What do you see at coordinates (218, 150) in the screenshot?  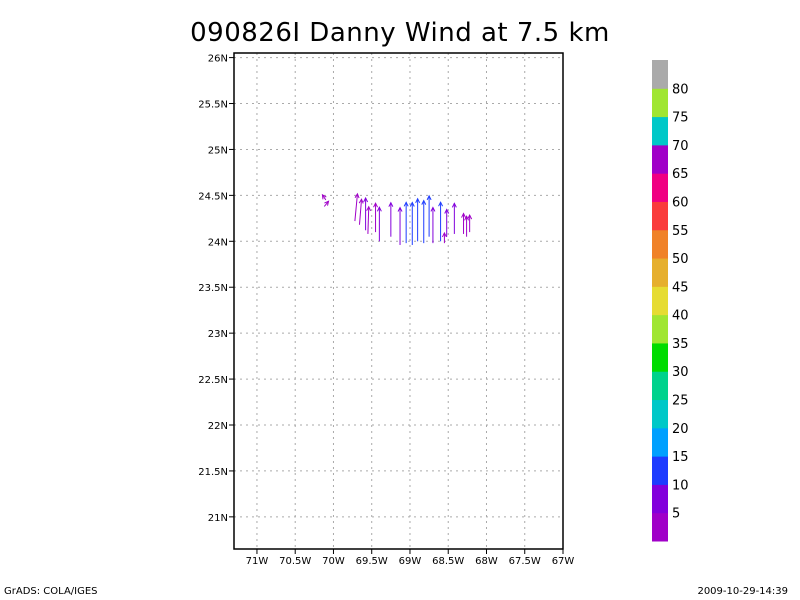 I see `y-tick-label: 25N` at bounding box center [218, 150].